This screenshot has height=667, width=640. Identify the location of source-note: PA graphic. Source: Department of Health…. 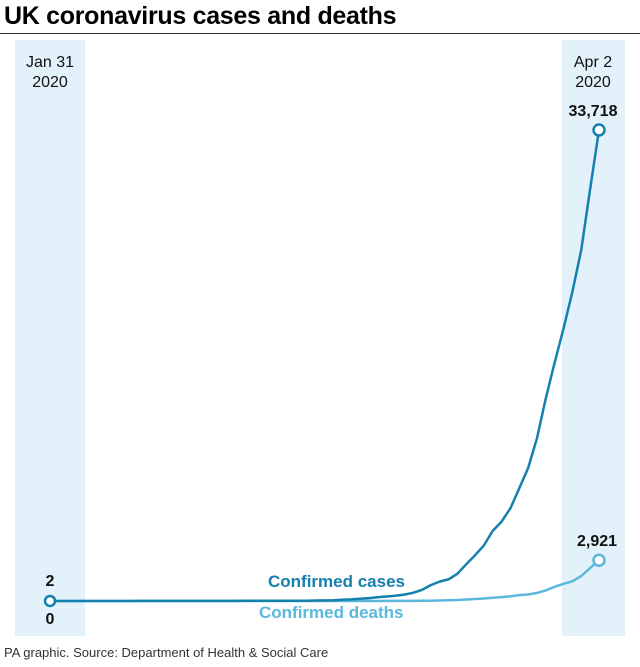
(166, 652).